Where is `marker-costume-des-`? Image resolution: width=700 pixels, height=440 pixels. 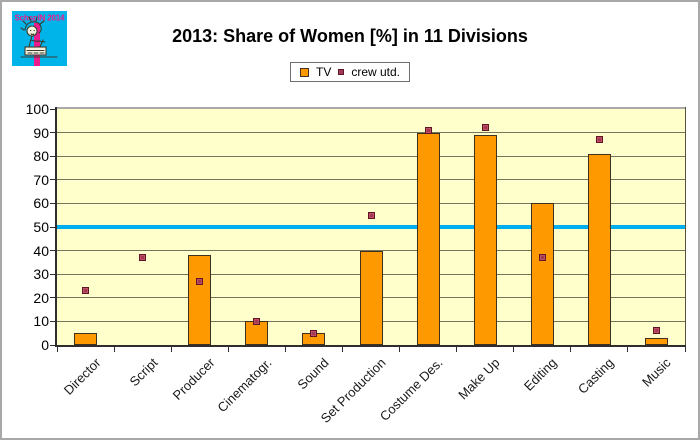
marker-costume-des- is located at coordinates (428, 130).